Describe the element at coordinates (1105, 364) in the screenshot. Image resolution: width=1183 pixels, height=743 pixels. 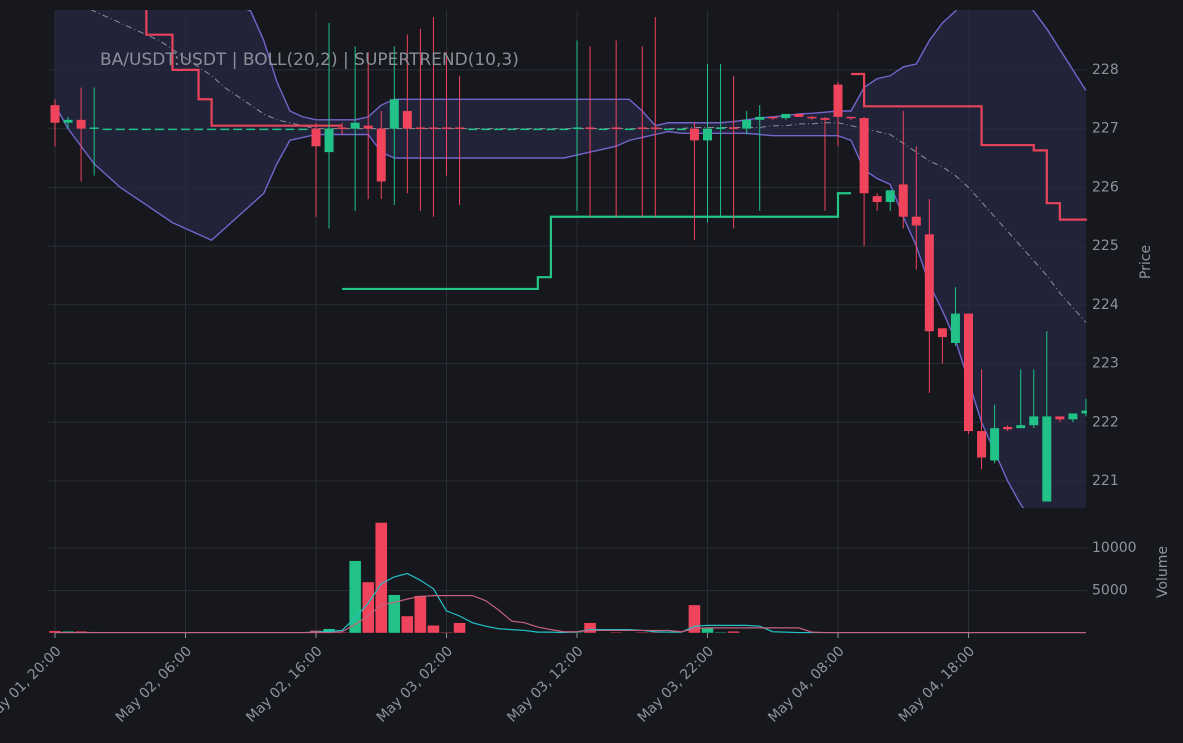
I see `y-tick-label: 223` at that location.